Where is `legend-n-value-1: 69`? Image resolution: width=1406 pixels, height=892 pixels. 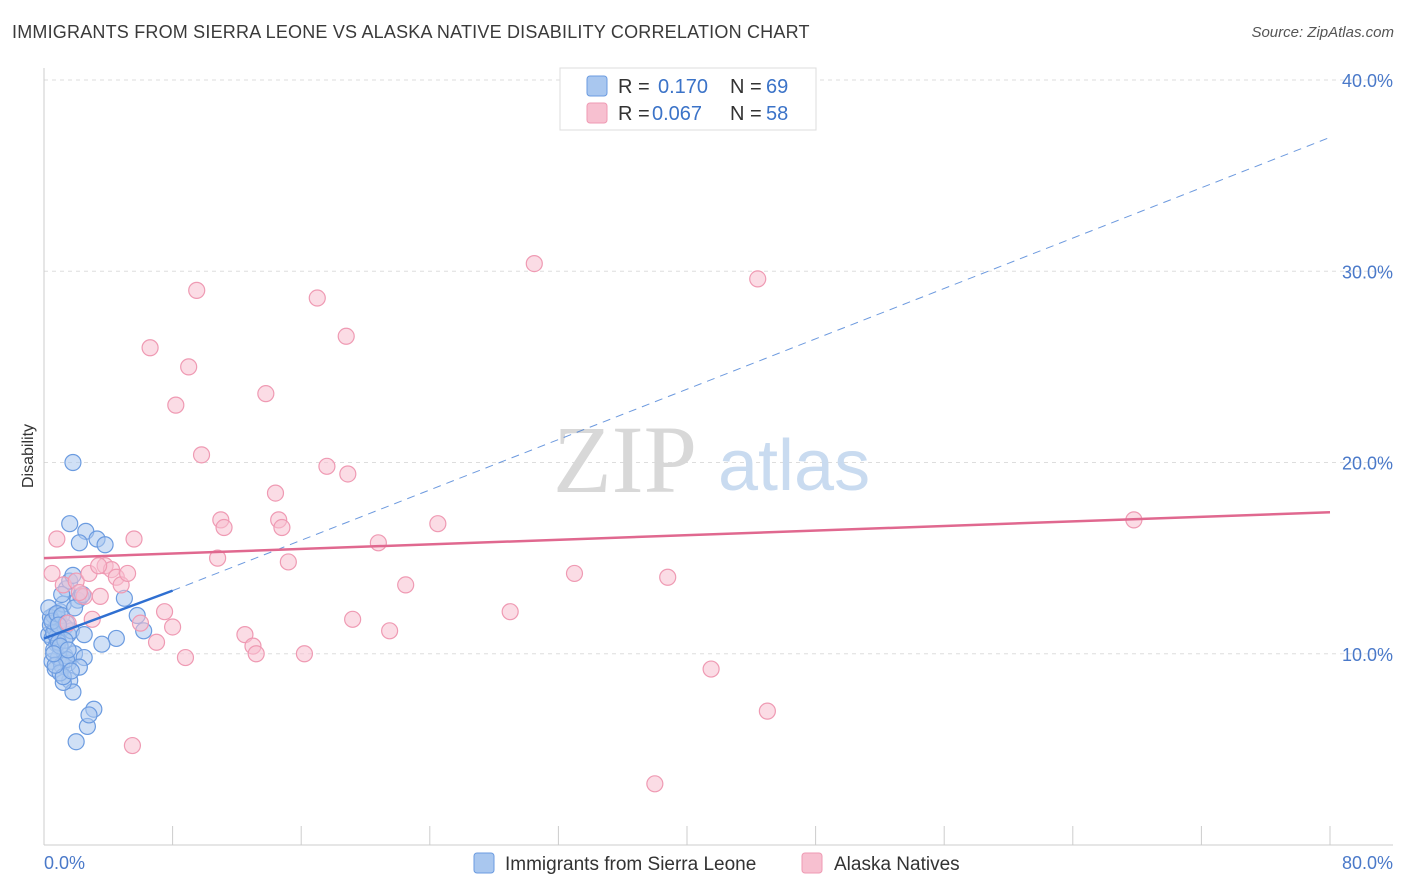
legend-n-value-1: 69 is located at coordinates (777, 87).